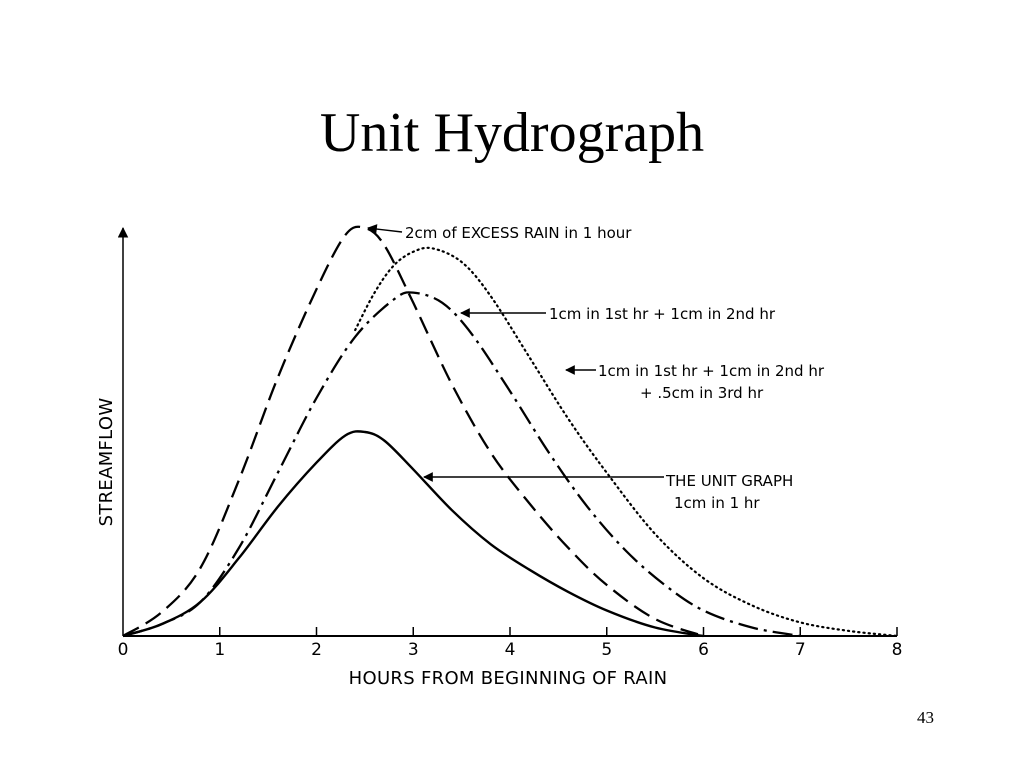  What do you see at coordinates (662, 314) in the screenshot?
I see `annotation-label-two_hr-1: 1cm in 1st hr + 1cm in 2nd hr` at bounding box center [662, 314].